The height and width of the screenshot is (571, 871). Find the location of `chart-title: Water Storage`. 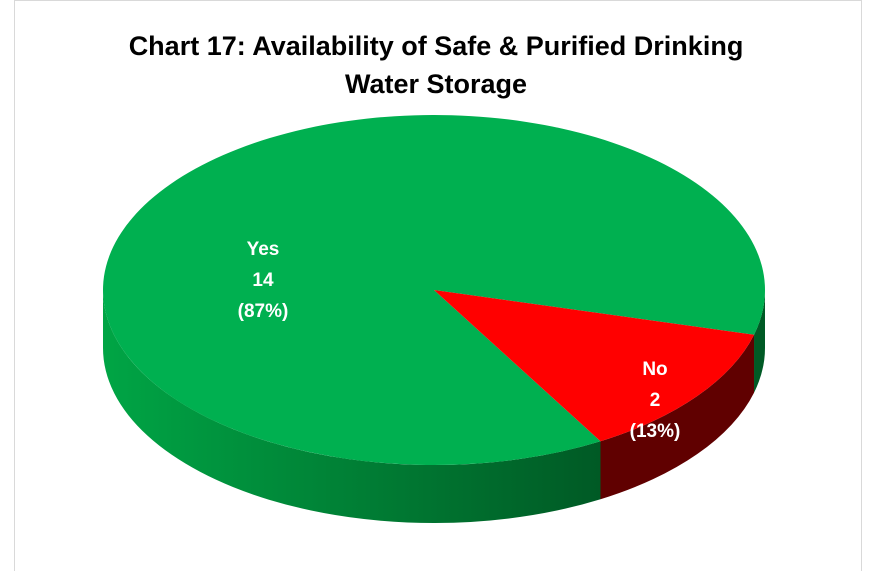

chart-title: Water Storage is located at coordinates (436, 84).